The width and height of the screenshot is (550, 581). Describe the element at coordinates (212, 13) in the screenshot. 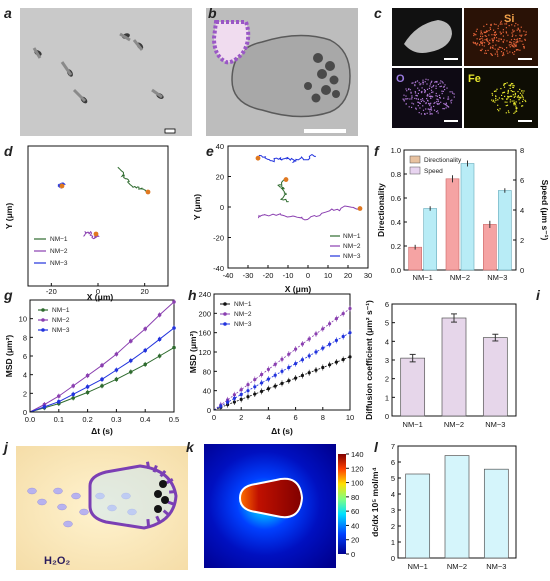

I see `panel-letter-b: b` at that location.